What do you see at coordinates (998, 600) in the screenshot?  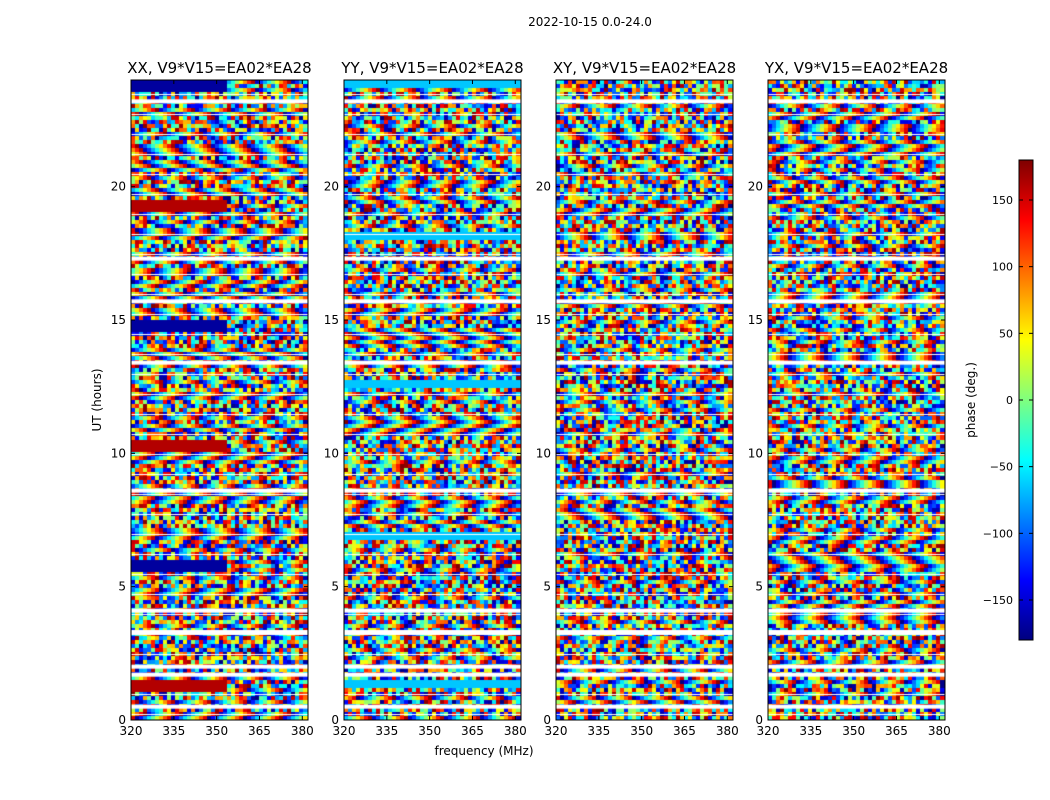 I see `colorbar-tick-label: −150` at bounding box center [998, 600].